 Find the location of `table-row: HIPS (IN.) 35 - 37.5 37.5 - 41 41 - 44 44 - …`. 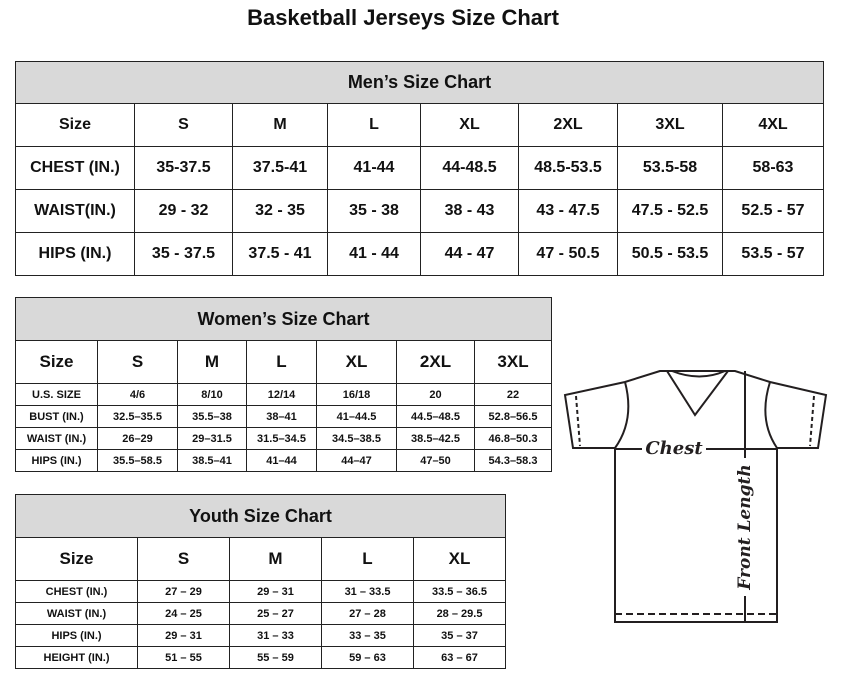

table-row: HIPS (IN.) 35 - 37.5 37.5 - 41 41 - 44 44 - … is located at coordinates (419, 254).